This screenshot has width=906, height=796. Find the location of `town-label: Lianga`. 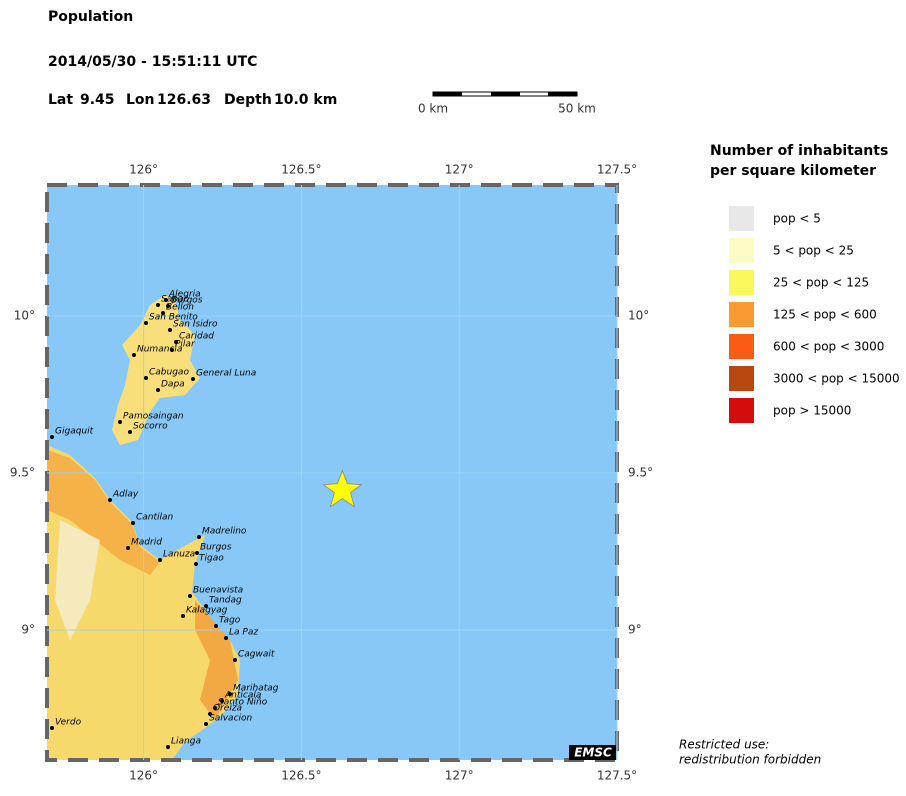

town-label: Lianga is located at coordinates (186, 742).